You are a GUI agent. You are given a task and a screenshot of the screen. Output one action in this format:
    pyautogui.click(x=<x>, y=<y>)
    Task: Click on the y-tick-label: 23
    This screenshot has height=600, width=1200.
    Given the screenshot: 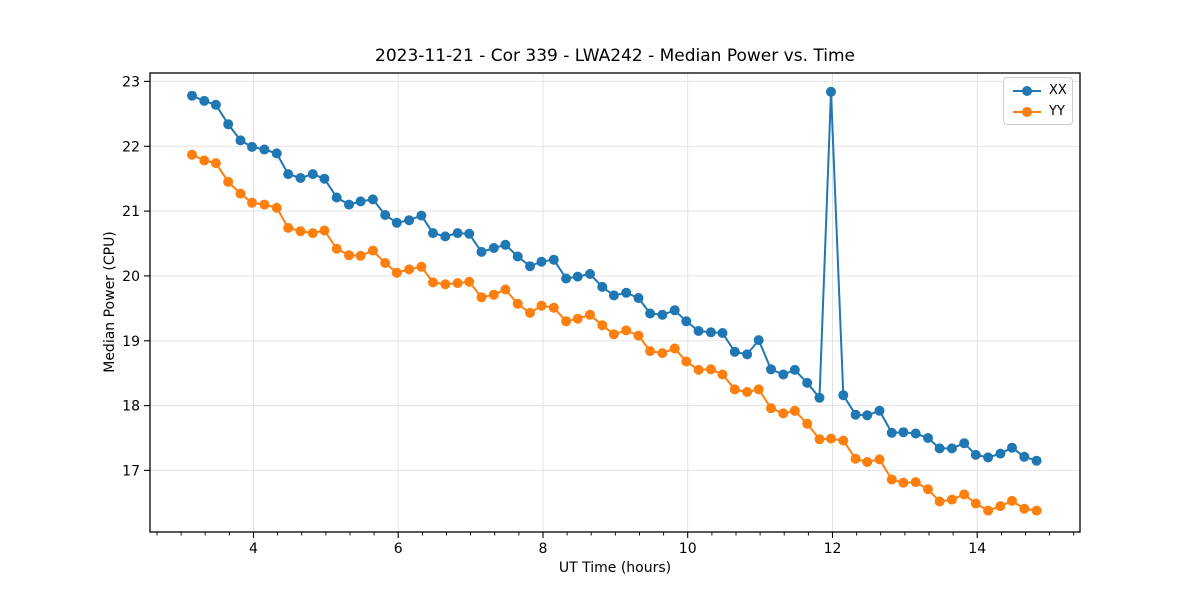 What is the action you would take?
    pyautogui.click(x=131, y=82)
    